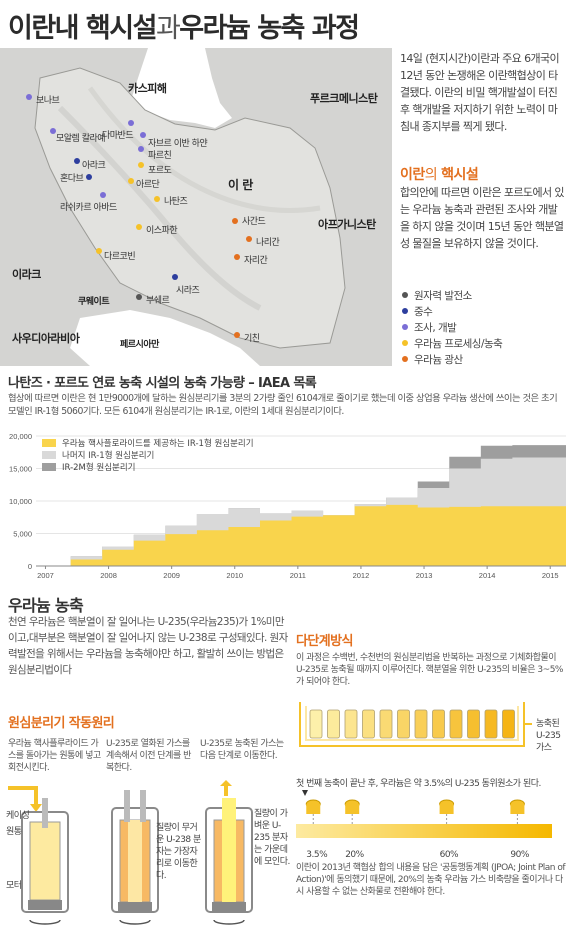 The height and width of the screenshot is (929, 570). Describe the element at coordinates (45, 575) in the screenshot. I see `x-tick-label: 2007` at that location.